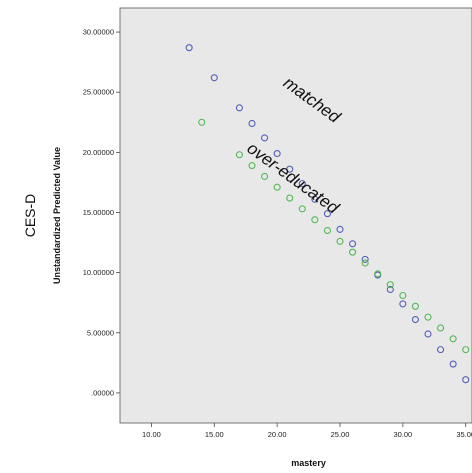  Describe the element at coordinates (102, 392) in the screenshot. I see `y-tick-label: .00000` at that location.